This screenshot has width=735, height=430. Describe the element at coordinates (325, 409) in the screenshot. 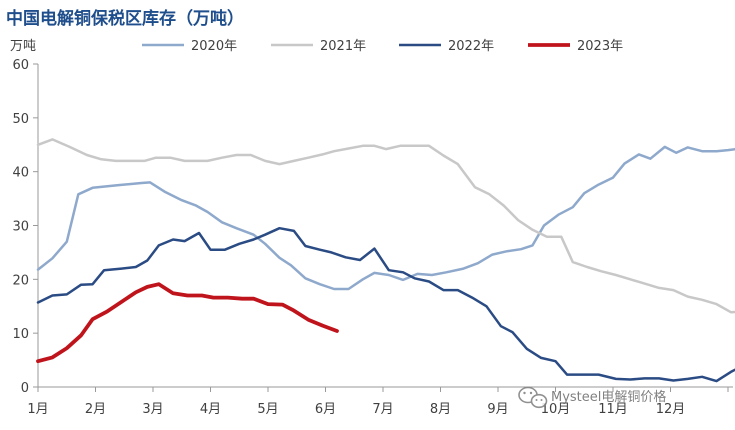

I see `x-tick-label: 6月` at that location.